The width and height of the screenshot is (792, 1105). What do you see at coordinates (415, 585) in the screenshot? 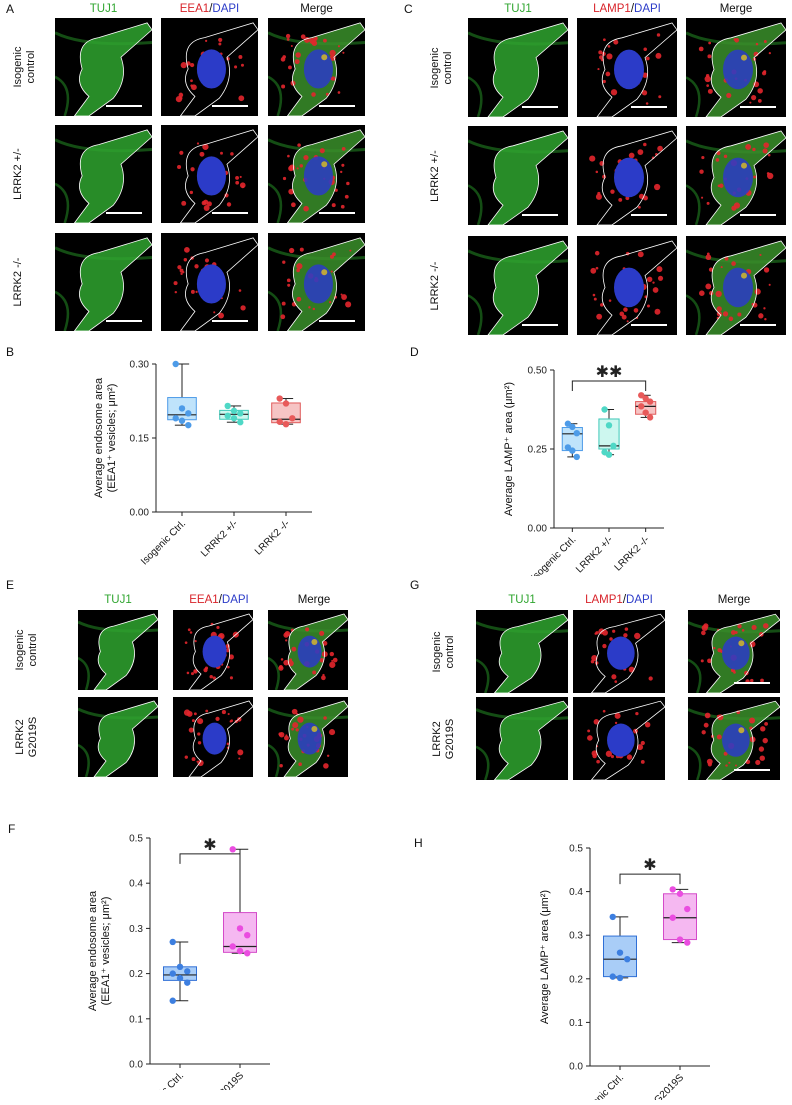
I see `panel-g-label: G` at bounding box center [415, 585].